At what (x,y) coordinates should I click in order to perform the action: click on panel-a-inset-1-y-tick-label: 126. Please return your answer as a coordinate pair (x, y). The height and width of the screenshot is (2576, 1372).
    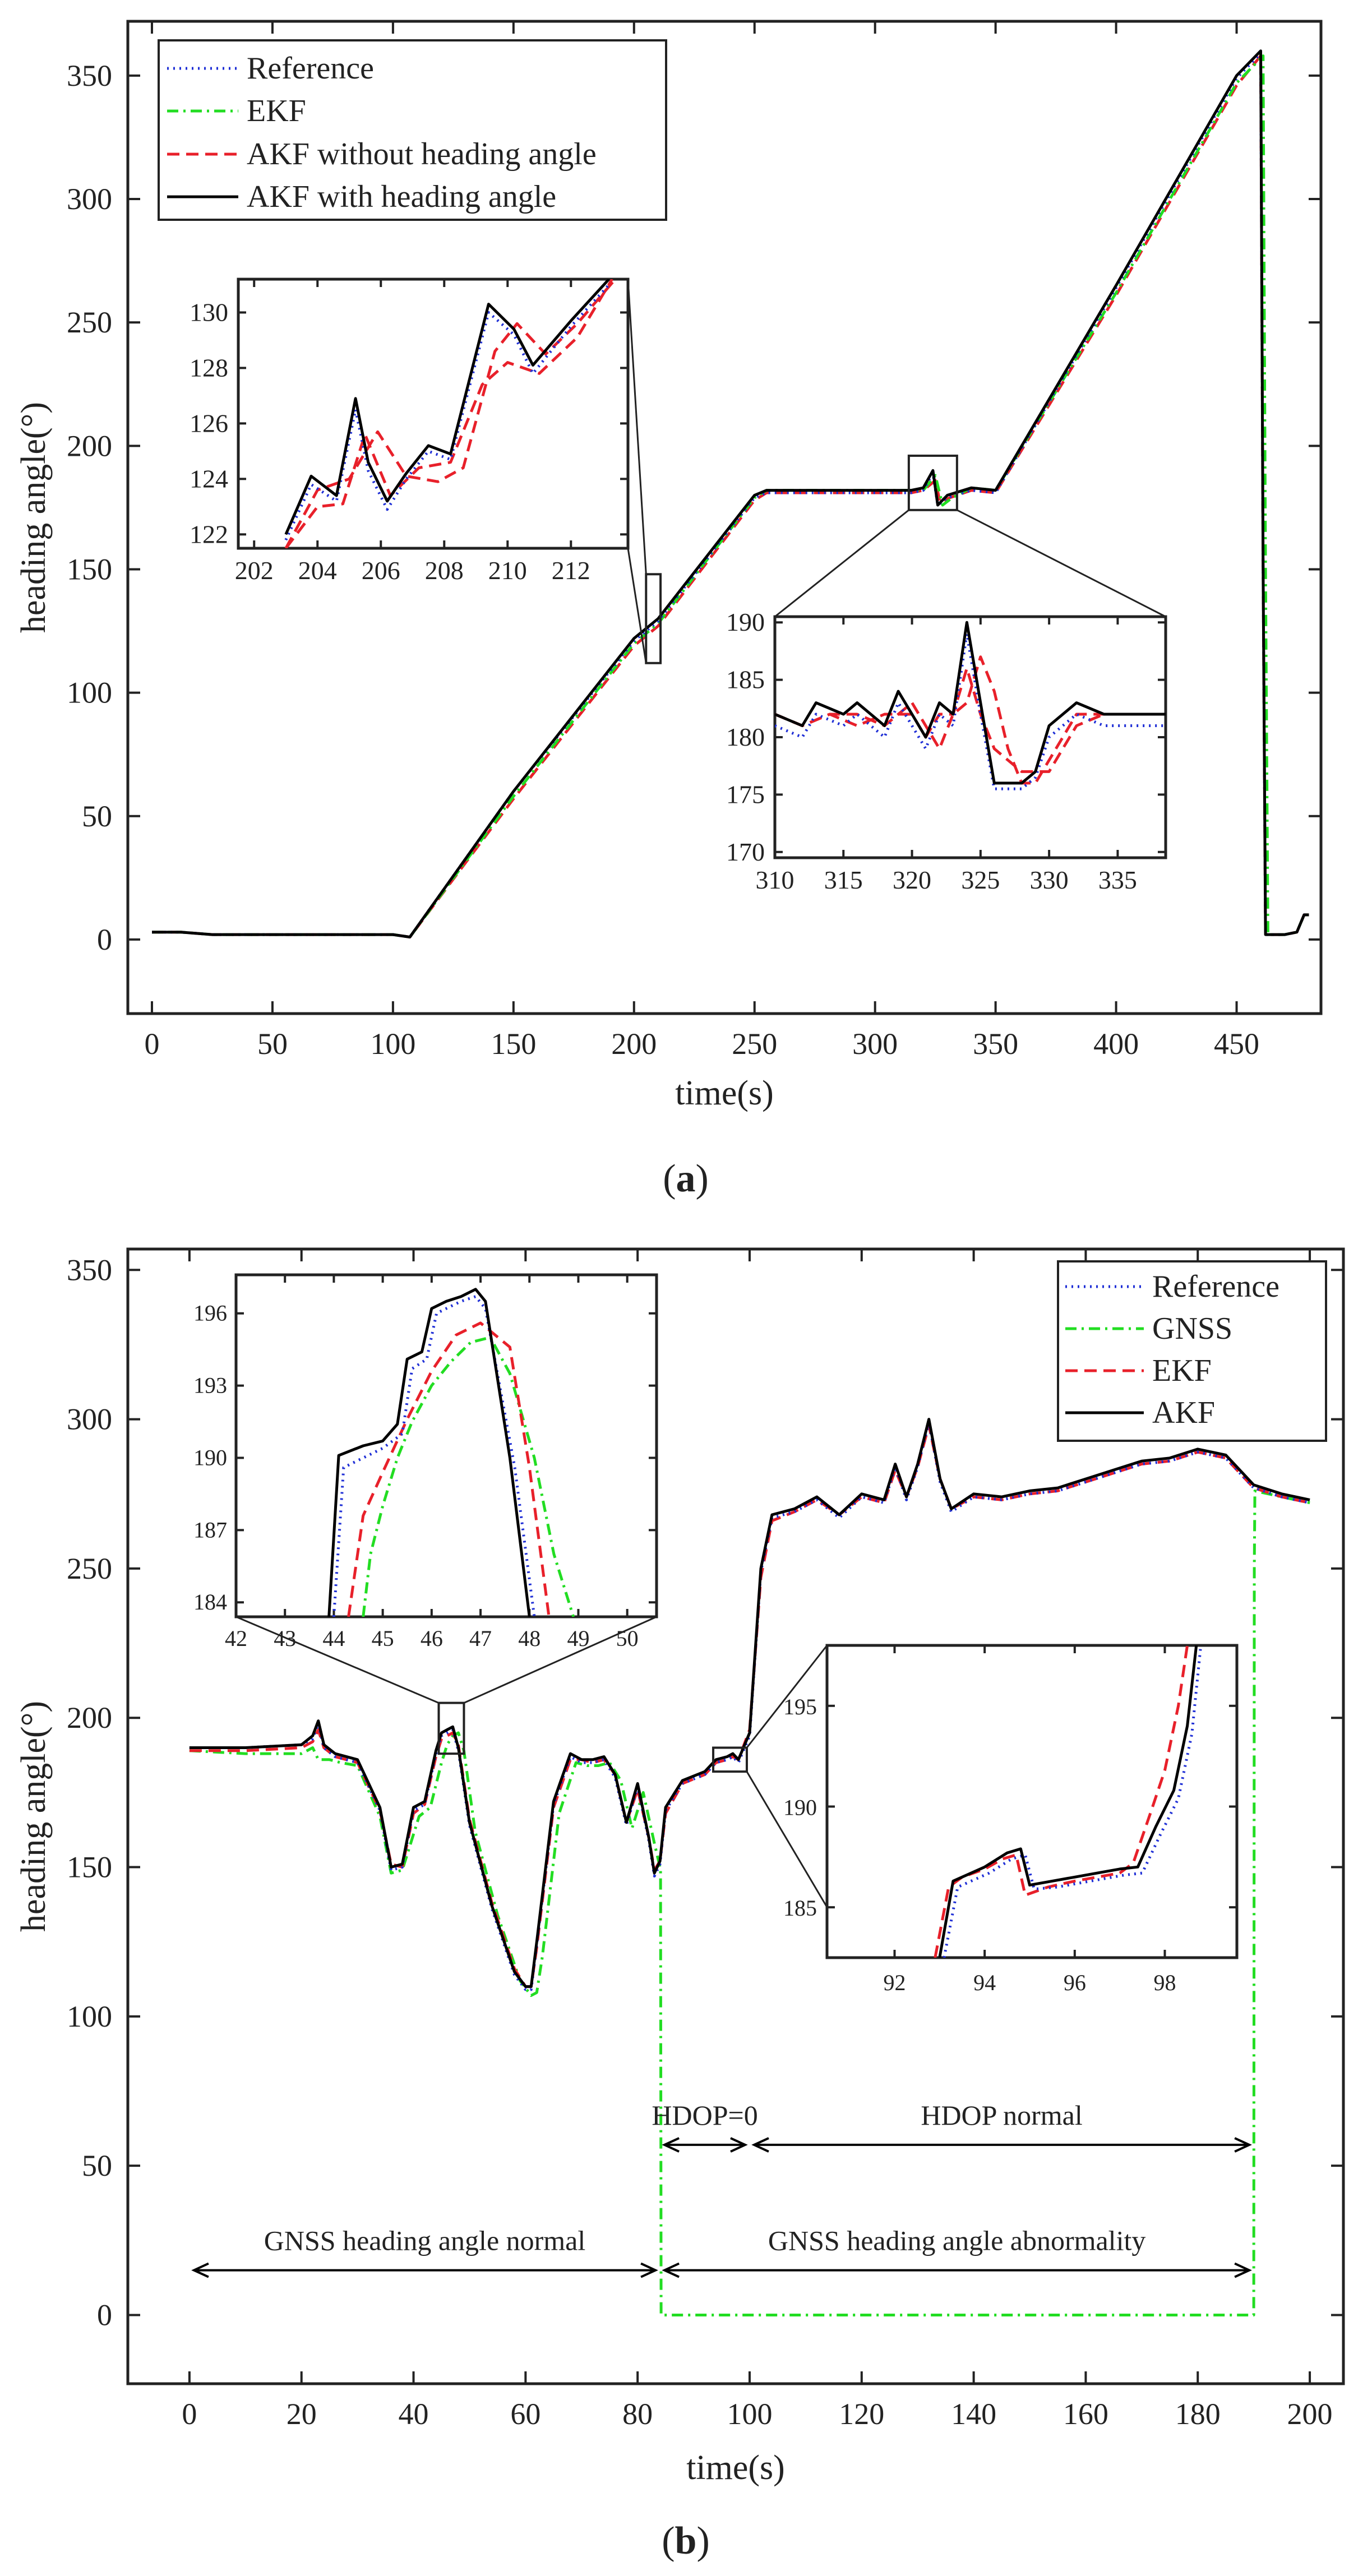
    Looking at the image, I should click on (209, 423).